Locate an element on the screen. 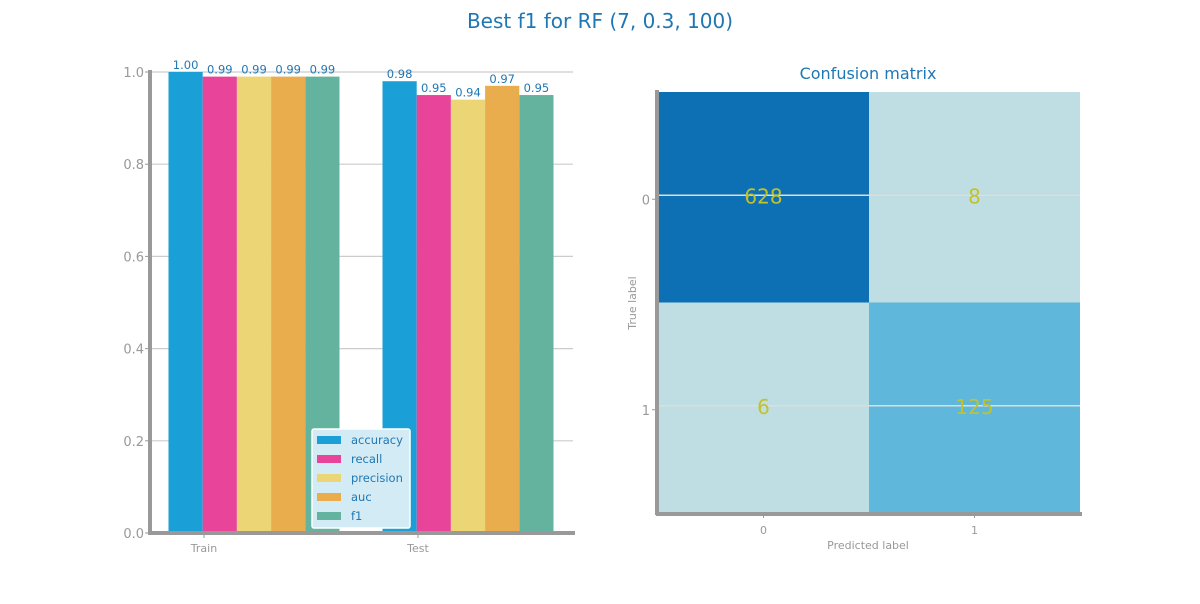 The height and width of the screenshot is (604, 1200). bar-f1-test is located at coordinates (536, 314).